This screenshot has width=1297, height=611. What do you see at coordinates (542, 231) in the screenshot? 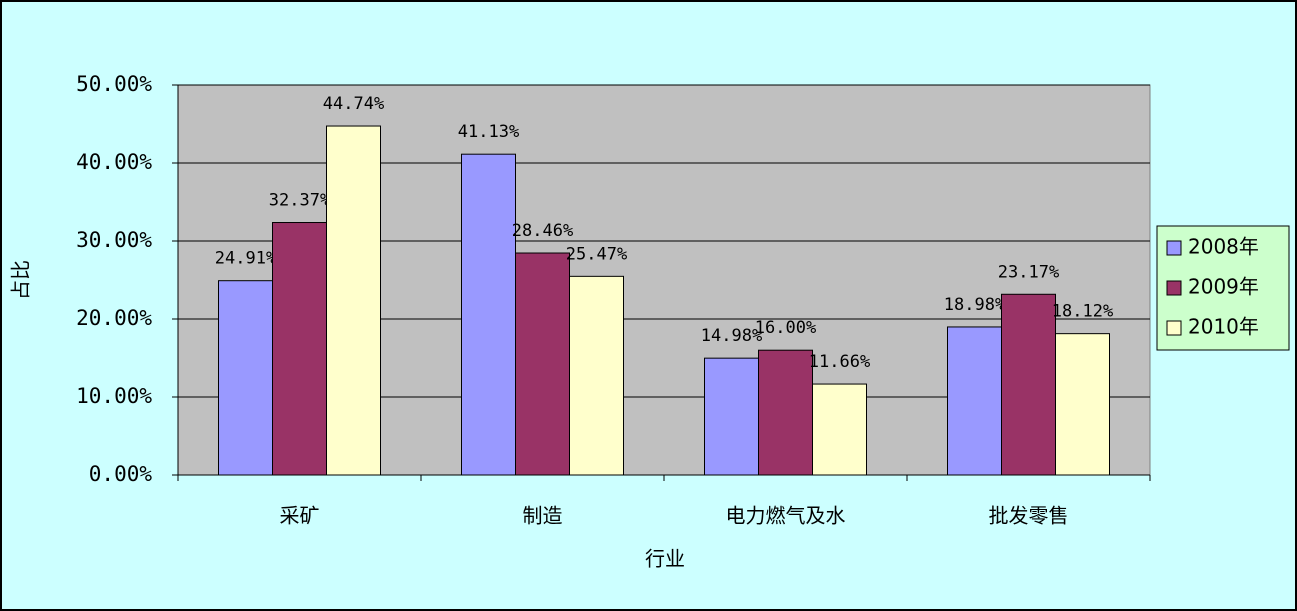
I see `value-label: 28.46%` at bounding box center [542, 231].